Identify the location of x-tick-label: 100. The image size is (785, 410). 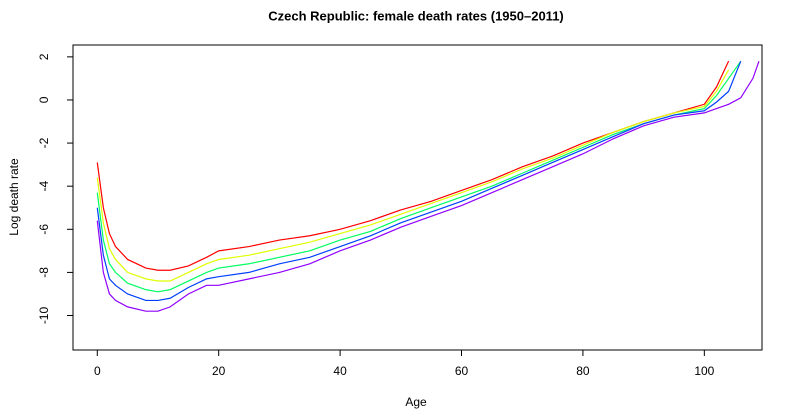
(704, 371).